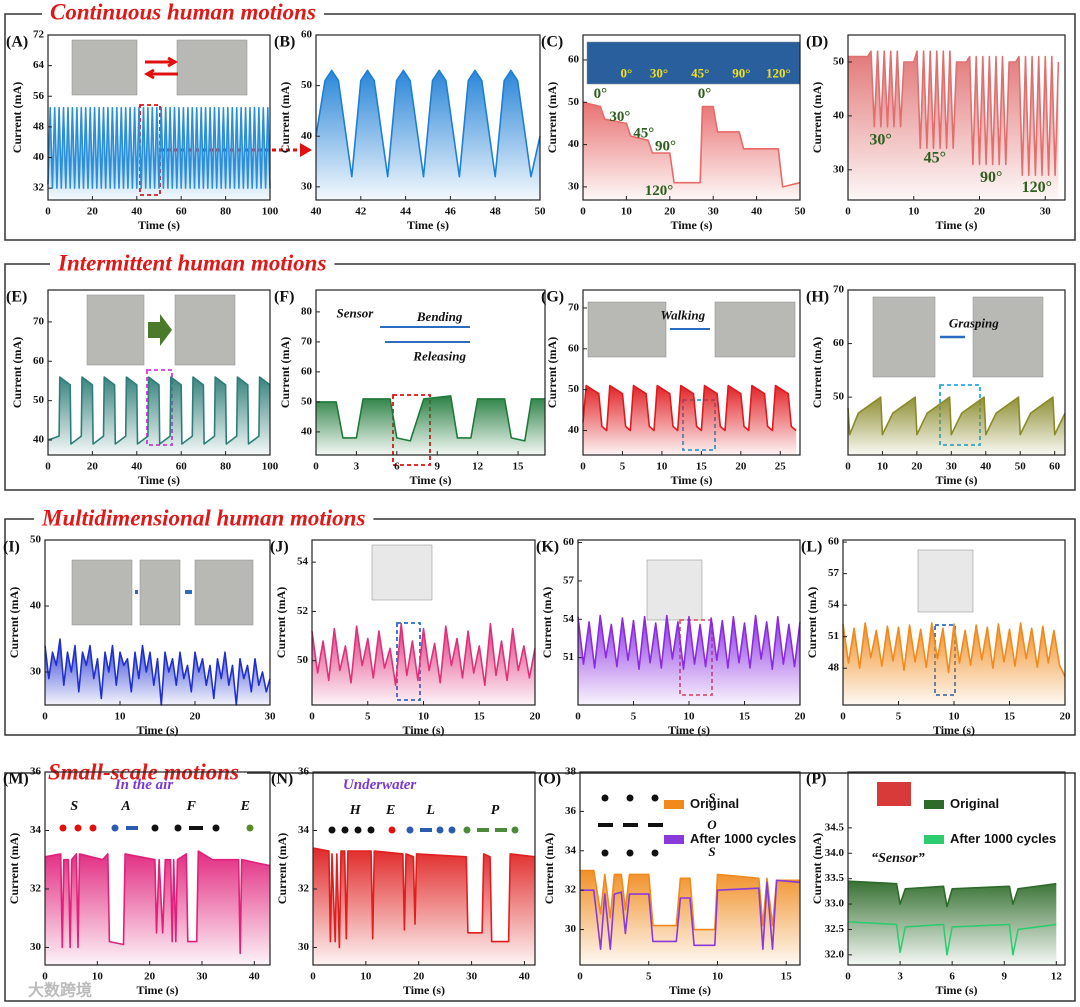 This screenshot has height=1007, width=1080. What do you see at coordinates (17, 42) in the screenshot?
I see `panel-label: (A)` at bounding box center [17, 42].